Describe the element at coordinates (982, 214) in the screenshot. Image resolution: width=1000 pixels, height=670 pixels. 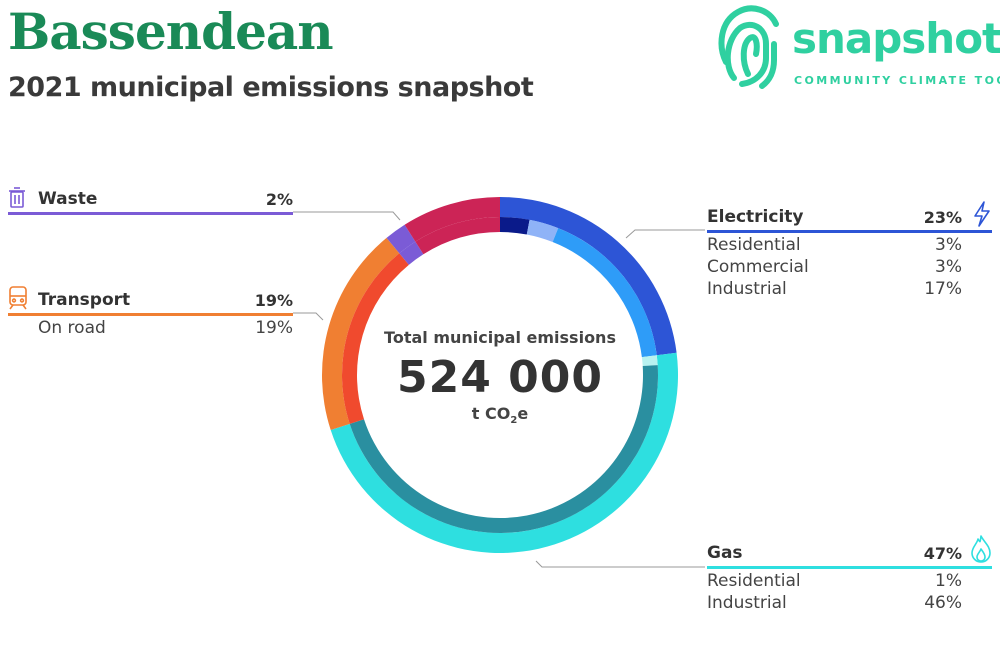
I see `lightning-icon` at that location.